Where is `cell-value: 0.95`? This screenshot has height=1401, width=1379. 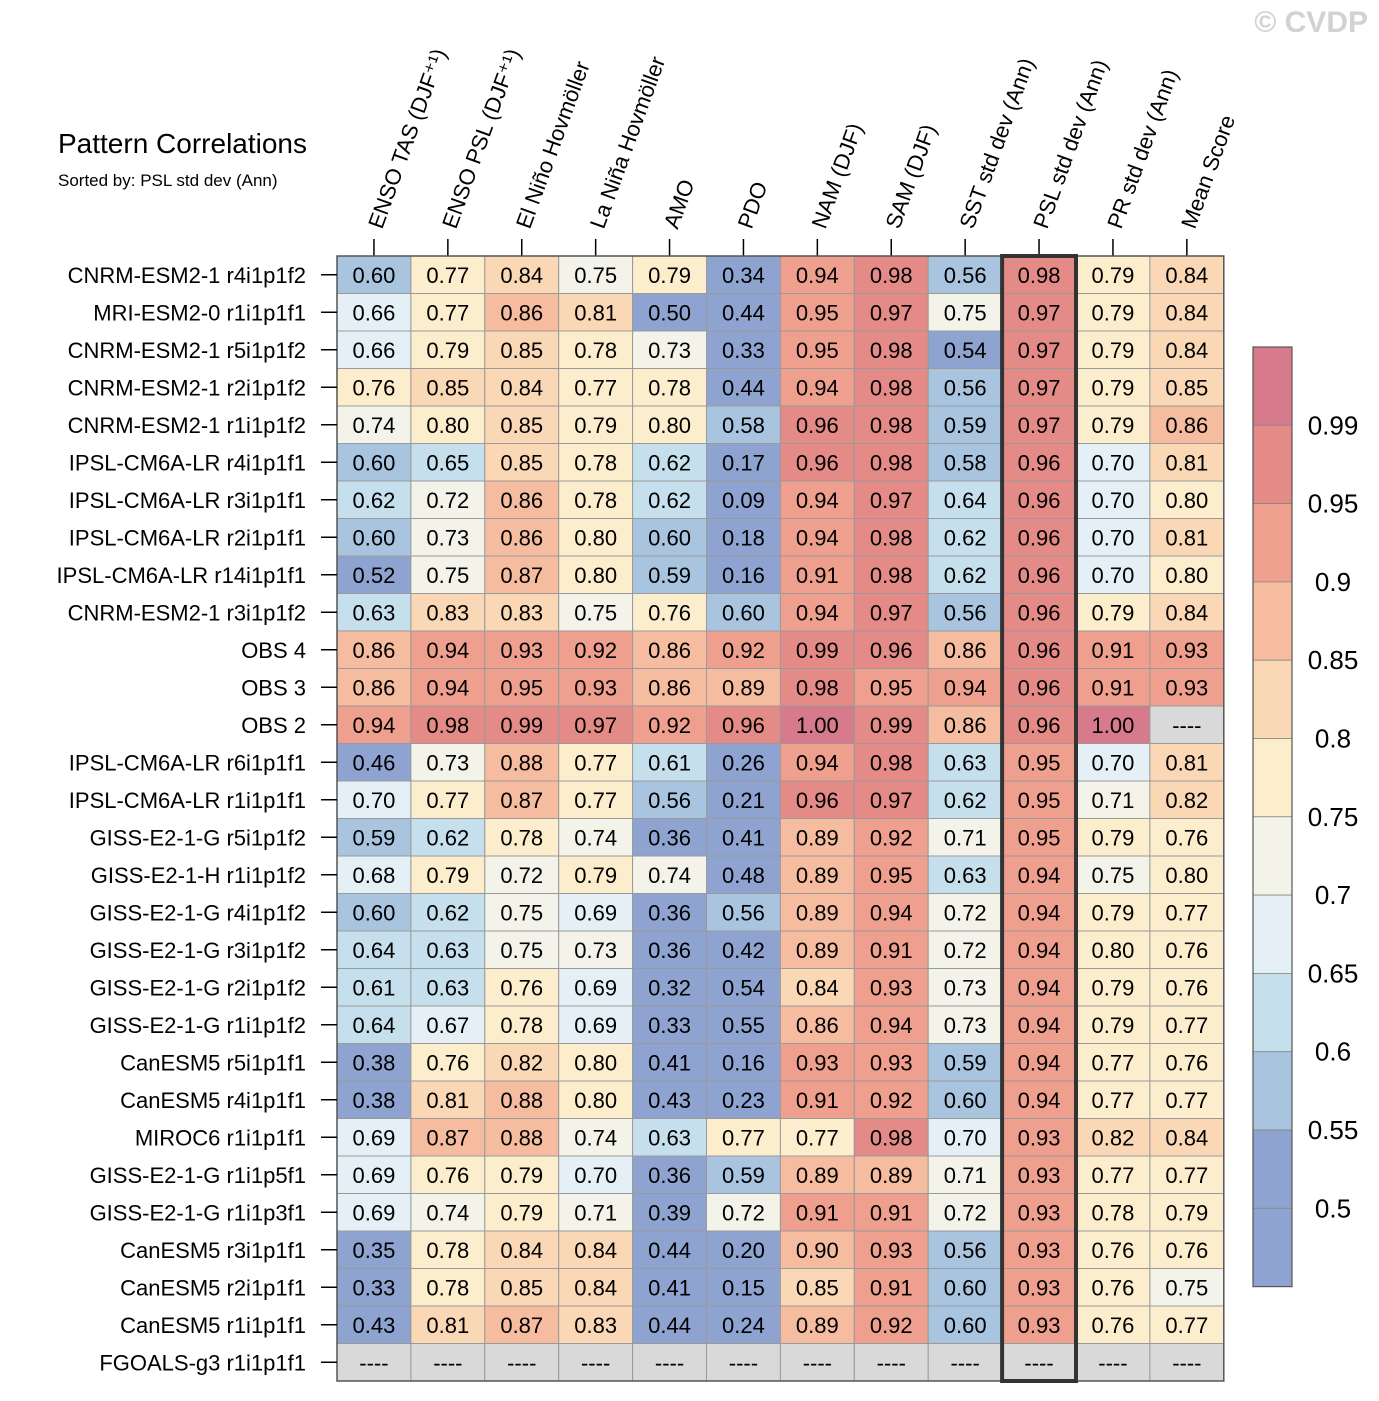 cell-value: 0.95 is located at coordinates (1039, 762).